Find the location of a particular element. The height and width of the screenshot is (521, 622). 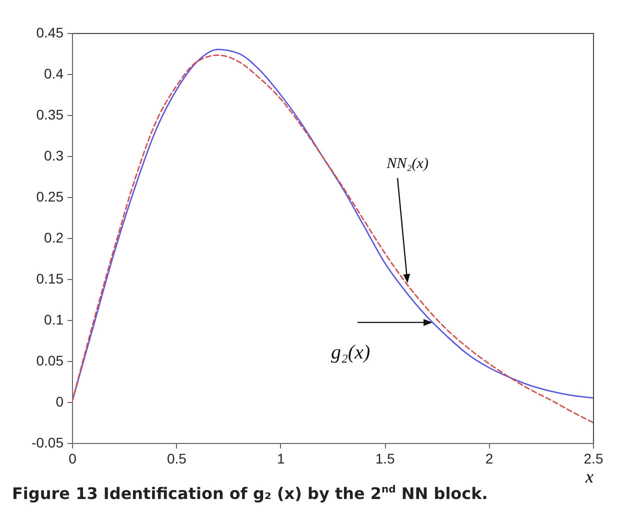

y-tick-label: 0.45 is located at coordinates (50, 32).